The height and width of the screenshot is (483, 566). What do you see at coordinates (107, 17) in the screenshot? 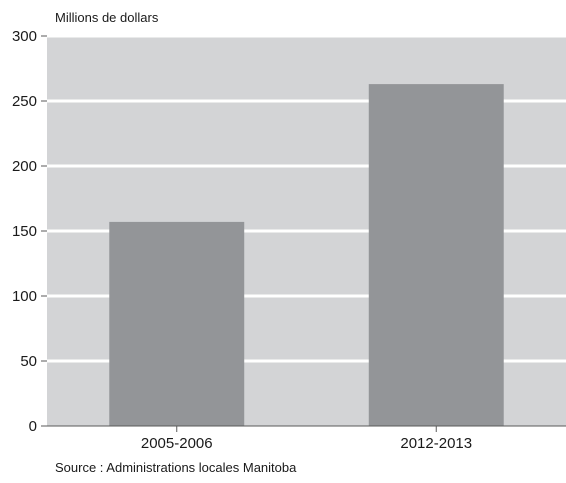
I see `y-axis-unit-label: Millions de dollars` at bounding box center [107, 17].